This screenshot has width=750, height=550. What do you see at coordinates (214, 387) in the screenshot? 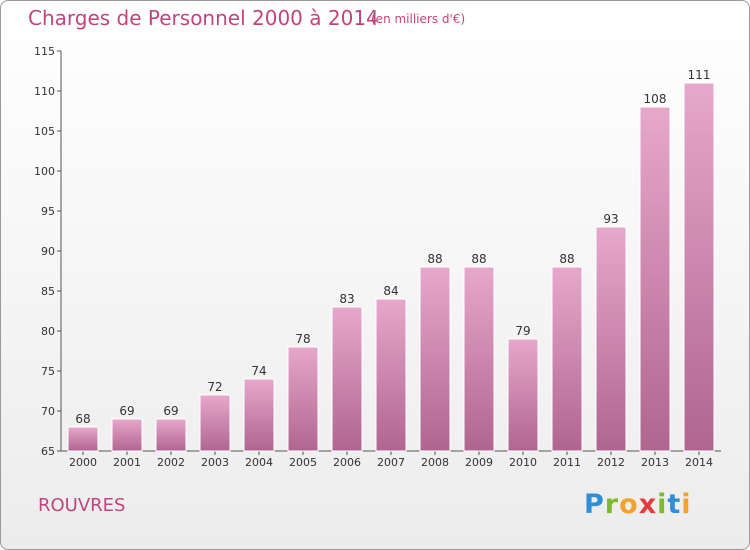
I see `bar-value-label: 72` at bounding box center [214, 387].